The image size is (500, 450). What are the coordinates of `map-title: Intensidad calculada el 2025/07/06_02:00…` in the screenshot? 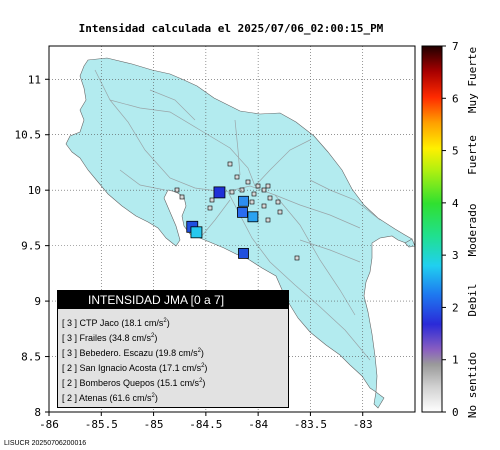 It's located at (231, 28).